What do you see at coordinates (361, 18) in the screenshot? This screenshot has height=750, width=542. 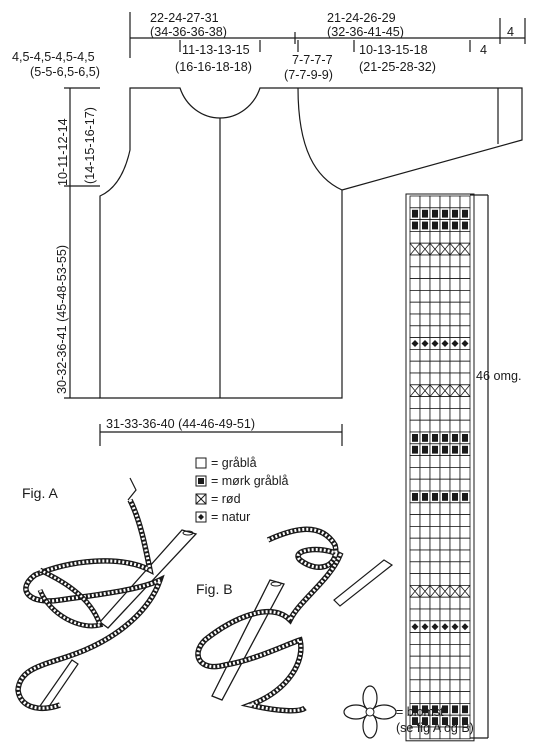 I see `sleeve-length-label: 21-24-26-29` at bounding box center [361, 18].